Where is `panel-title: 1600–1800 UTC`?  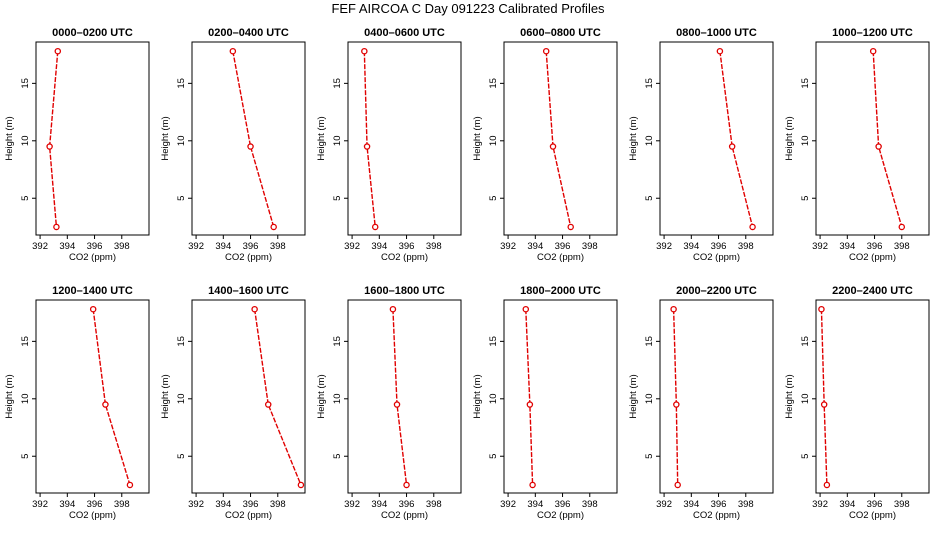
panel-title: 1600–1800 UTC is located at coordinates (404, 291).